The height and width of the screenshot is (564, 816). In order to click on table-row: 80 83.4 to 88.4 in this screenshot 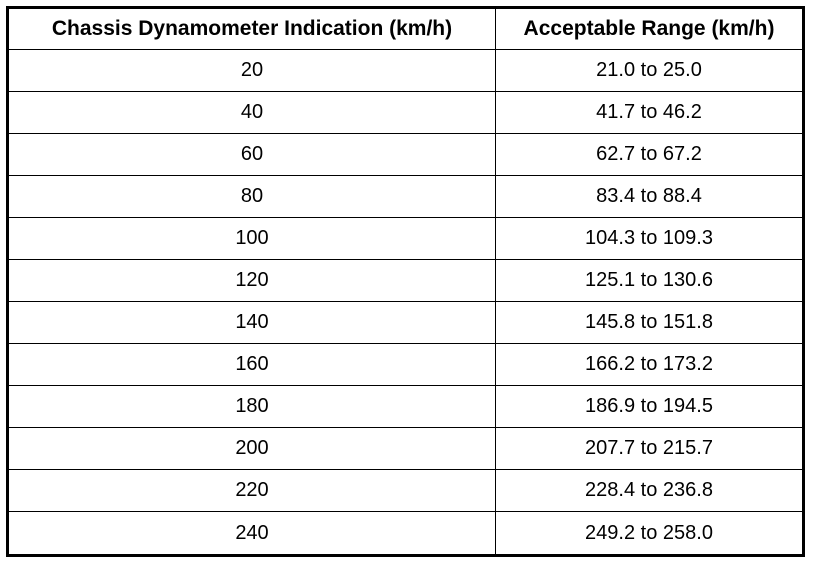, I will do `click(405, 197)`.